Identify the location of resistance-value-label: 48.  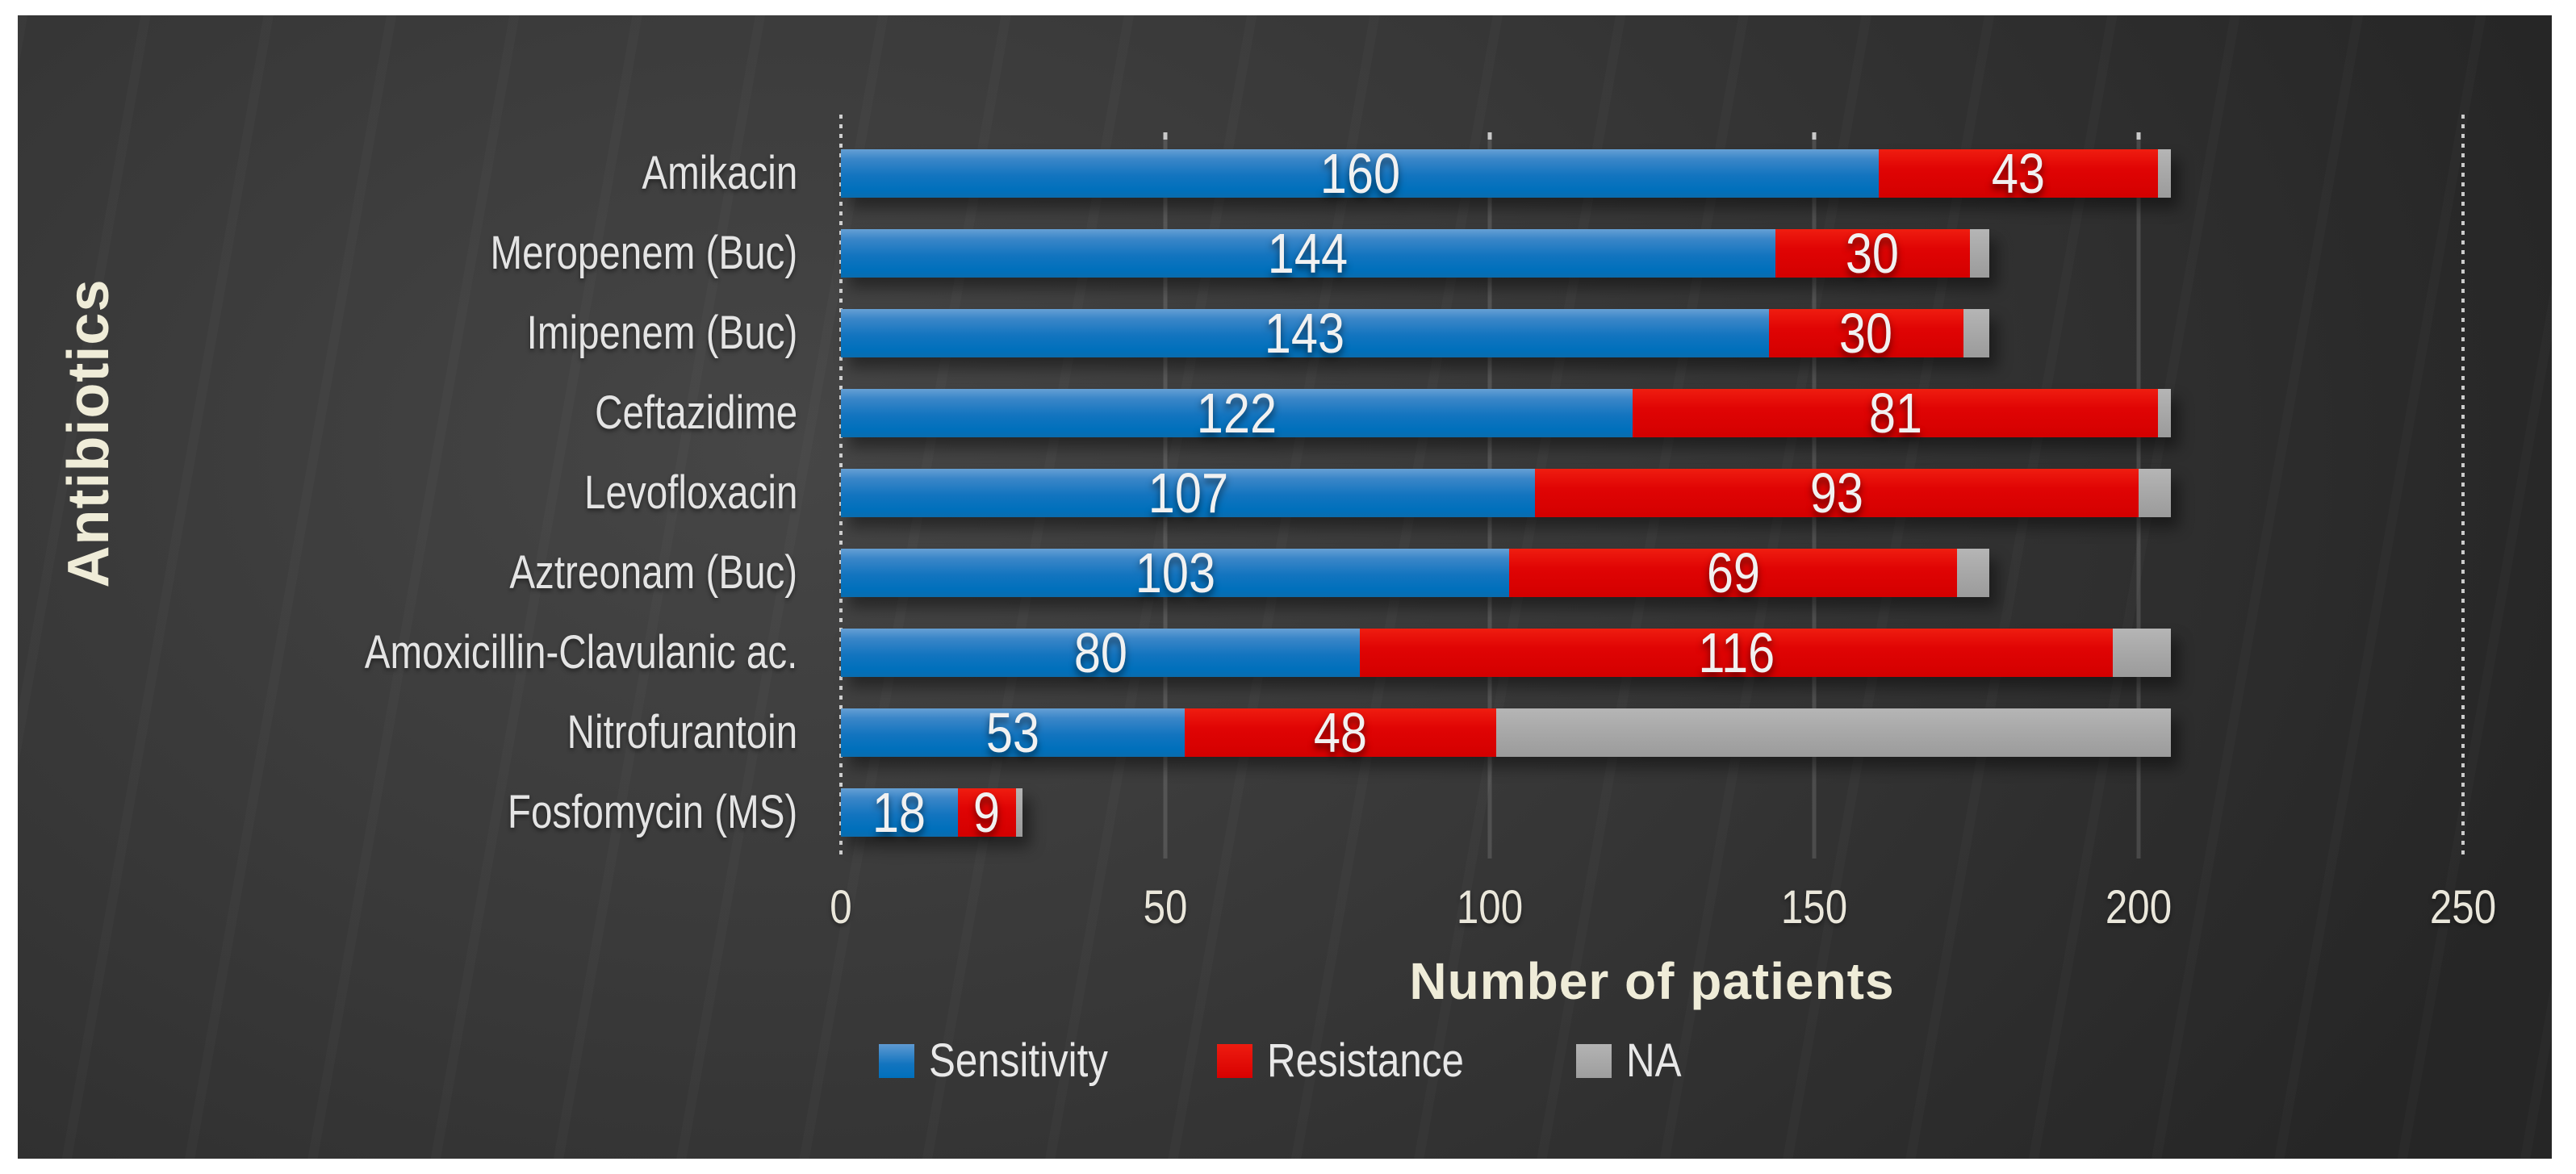
(1340, 732).